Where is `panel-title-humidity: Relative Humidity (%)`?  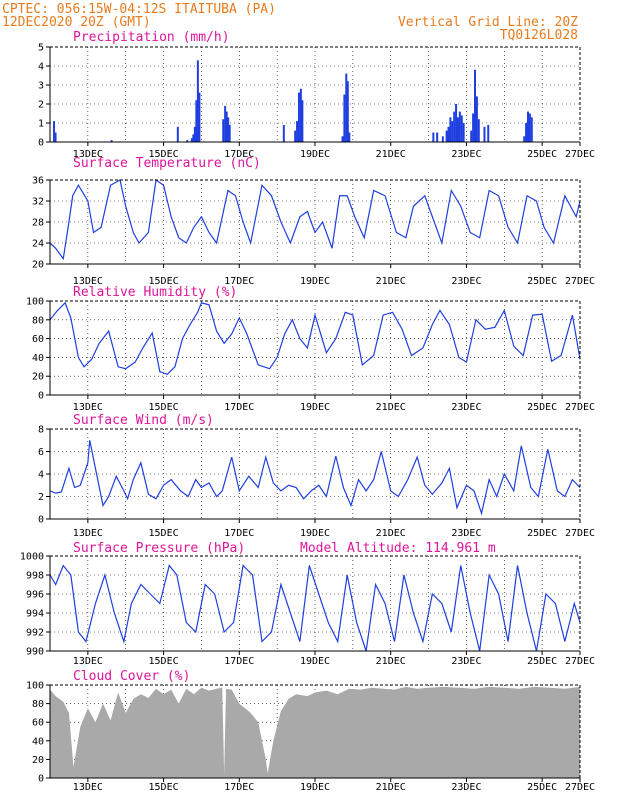
panel-title-humidity: Relative Humidity (%) is located at coordinates (155, 292).